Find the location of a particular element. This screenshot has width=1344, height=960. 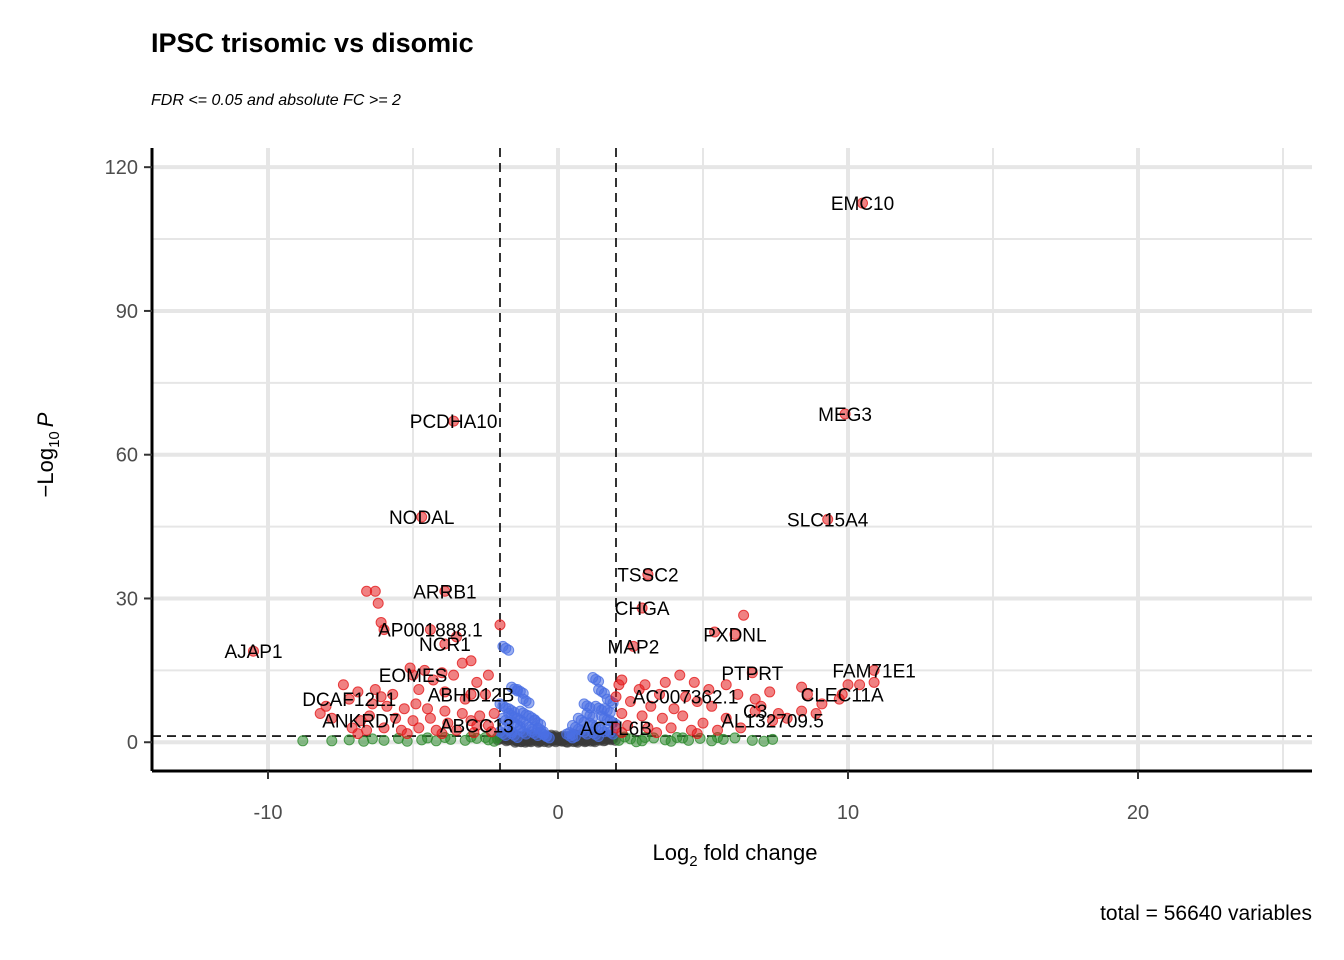

chart-title: IPSC trisomic vs disomic is located at coordinates (312, 43).